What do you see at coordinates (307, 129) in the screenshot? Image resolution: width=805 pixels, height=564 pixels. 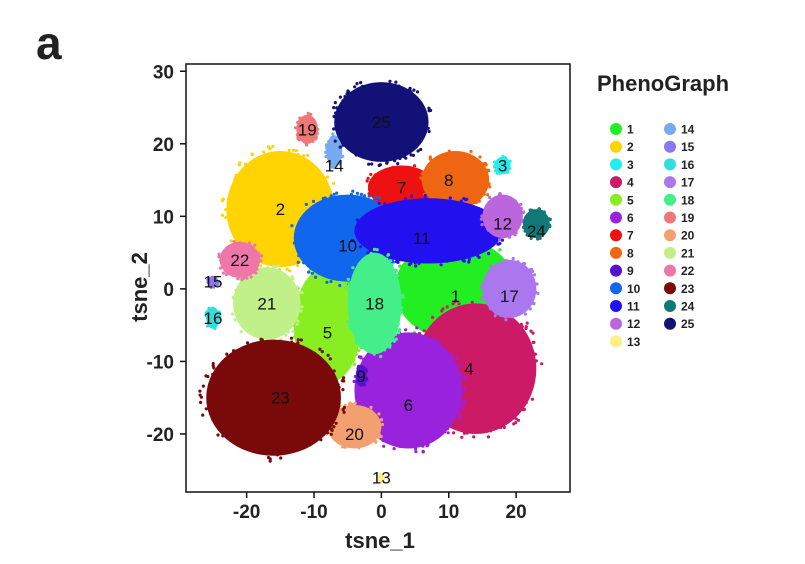 I see `cluster-label-19: 19` at bounding box center [307, 129].